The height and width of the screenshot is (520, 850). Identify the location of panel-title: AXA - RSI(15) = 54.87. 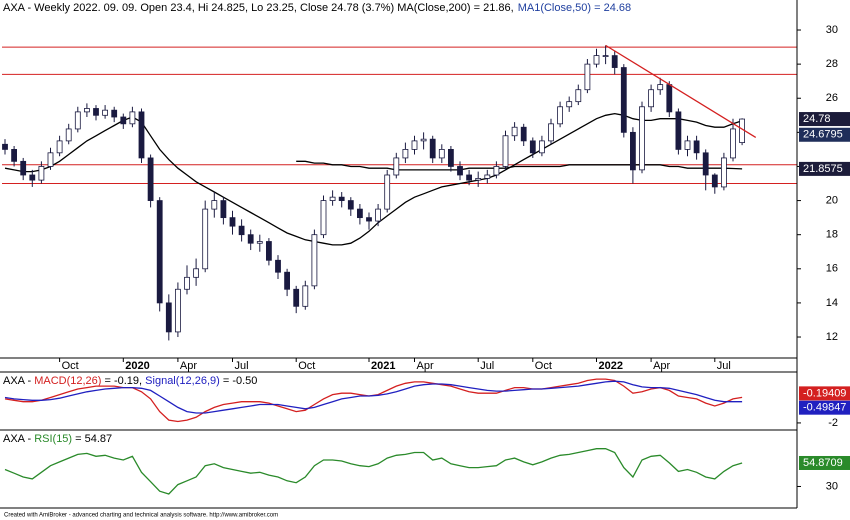
(57, 439).